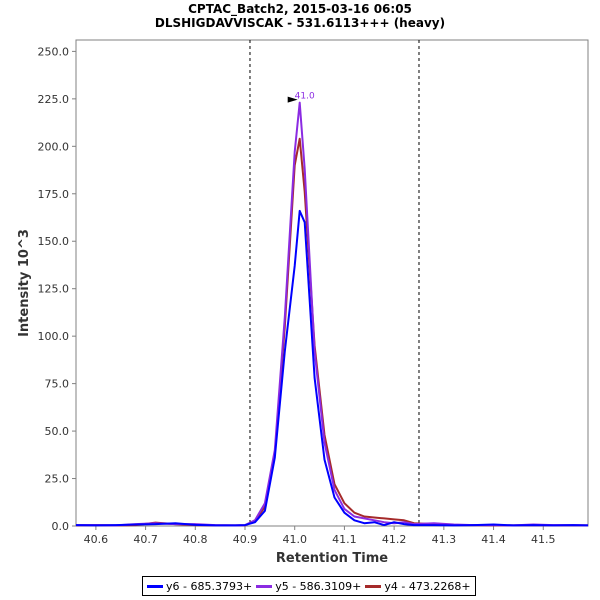 Image resolution: width=600 pixels, height=600 pixels. I want to click on x-tick-label: 41.4, so click(493, 539).